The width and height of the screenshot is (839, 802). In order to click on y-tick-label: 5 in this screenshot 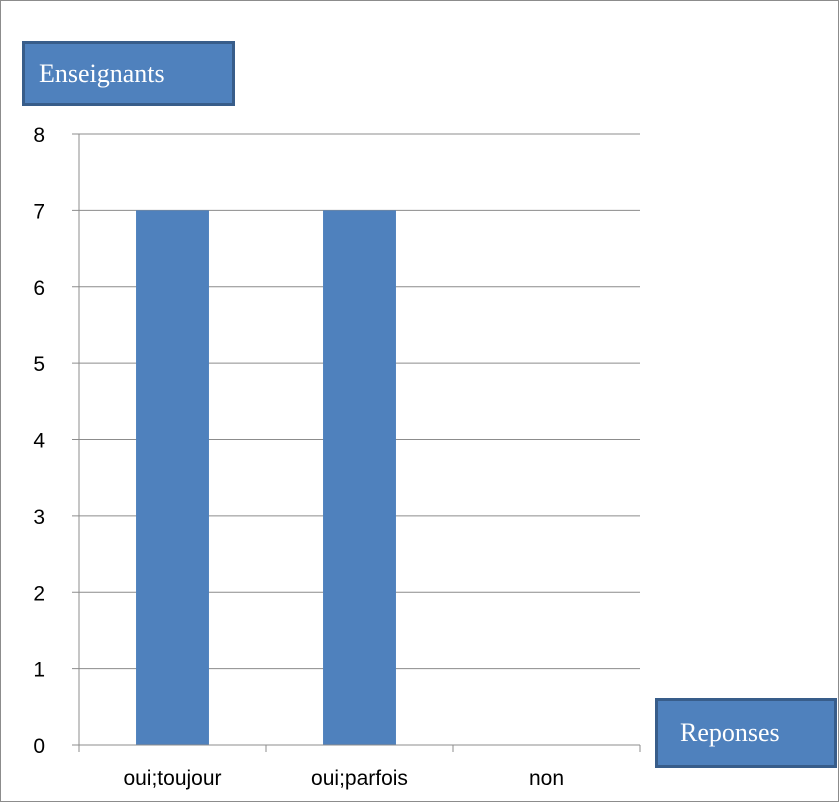, I will do `click(39, 364)`.